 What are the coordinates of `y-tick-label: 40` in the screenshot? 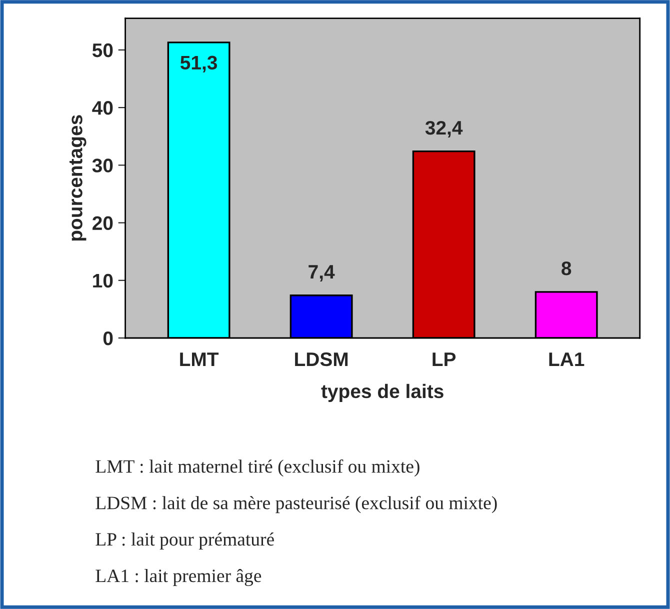 It's located at (102, 108).